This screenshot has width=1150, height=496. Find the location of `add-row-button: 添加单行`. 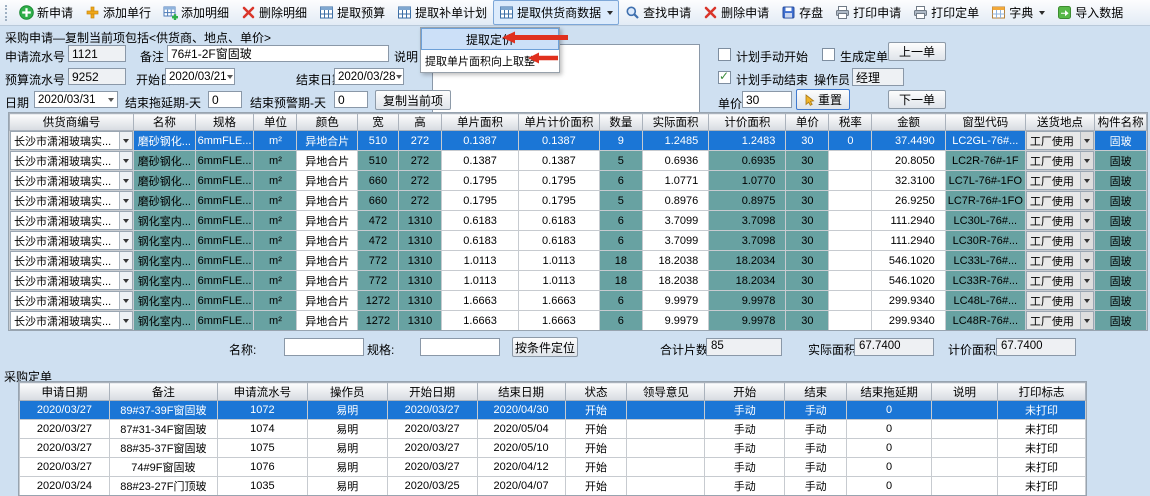

add-row-button: 添加单行 is located at coordinates (118, 12).